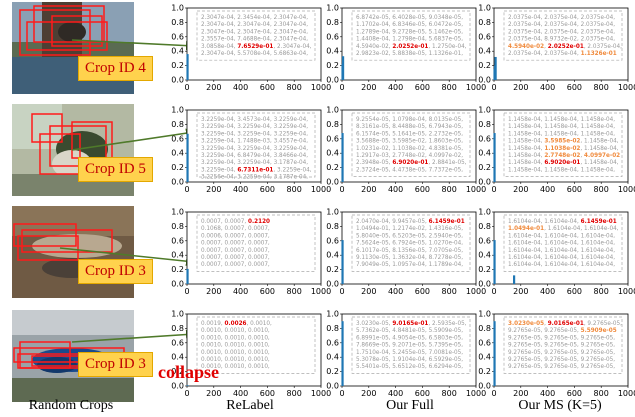 This screenshot has width=635, height=417. Describe the element at coordinates (254, 134) in the screenshot. I see `matrix-line: 3.2259e-04, 3.2259e-04, 3.2259e-04,` at that location.